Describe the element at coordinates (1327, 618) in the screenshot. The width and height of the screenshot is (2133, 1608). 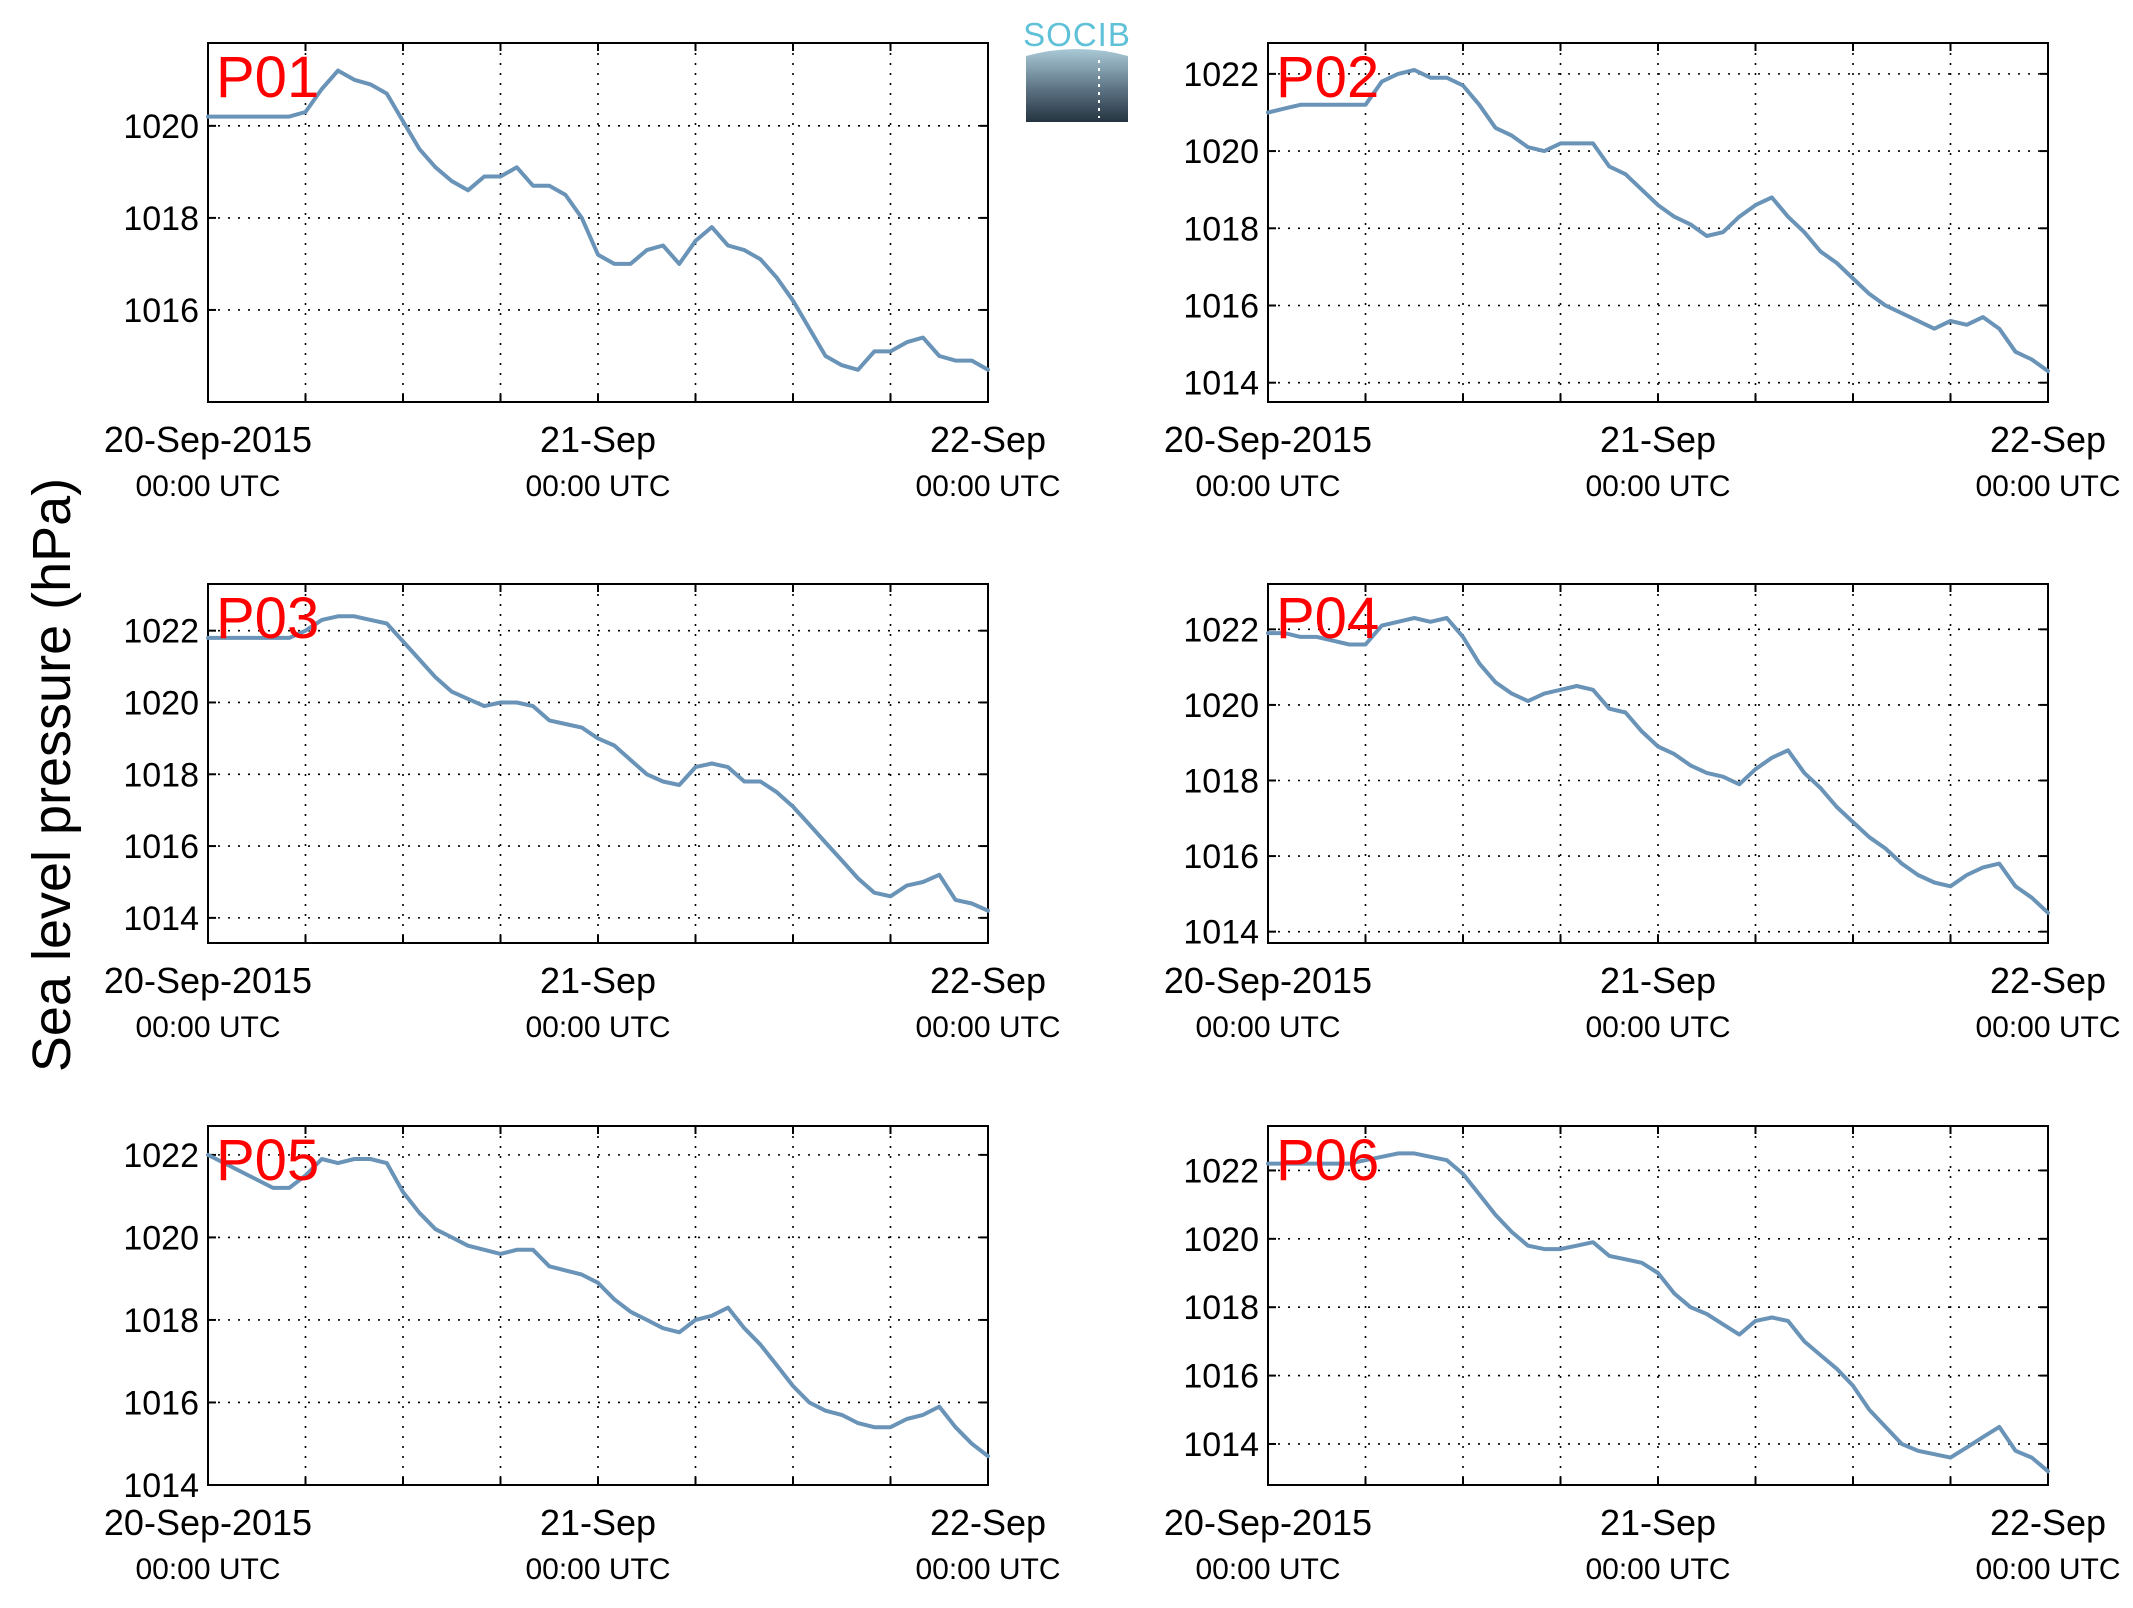
I see `panel-label: P04` at that location.